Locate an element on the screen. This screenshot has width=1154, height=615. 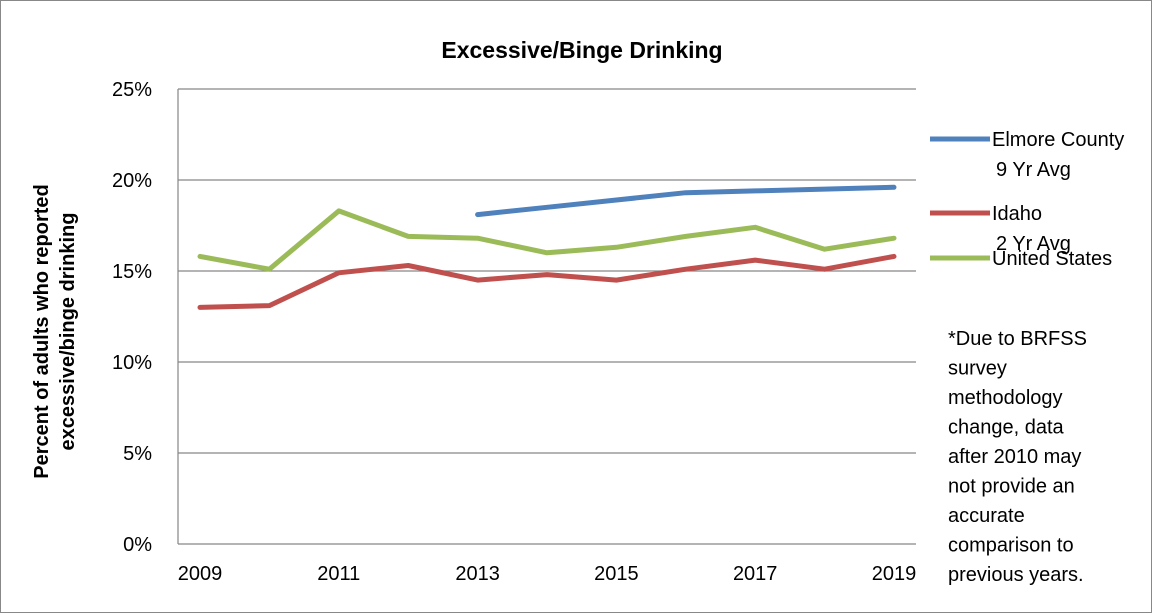
legend-label: 2 Yr Avg is located at coordinates (1033, 244).